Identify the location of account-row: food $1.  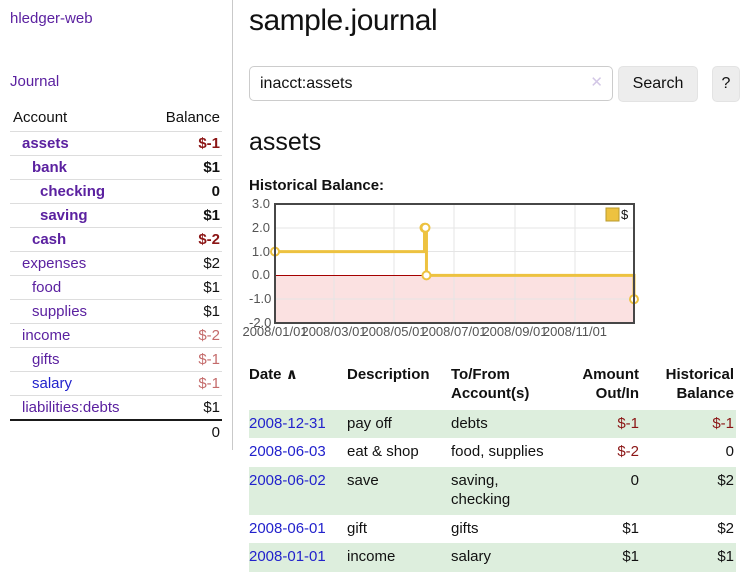
(116, 287).